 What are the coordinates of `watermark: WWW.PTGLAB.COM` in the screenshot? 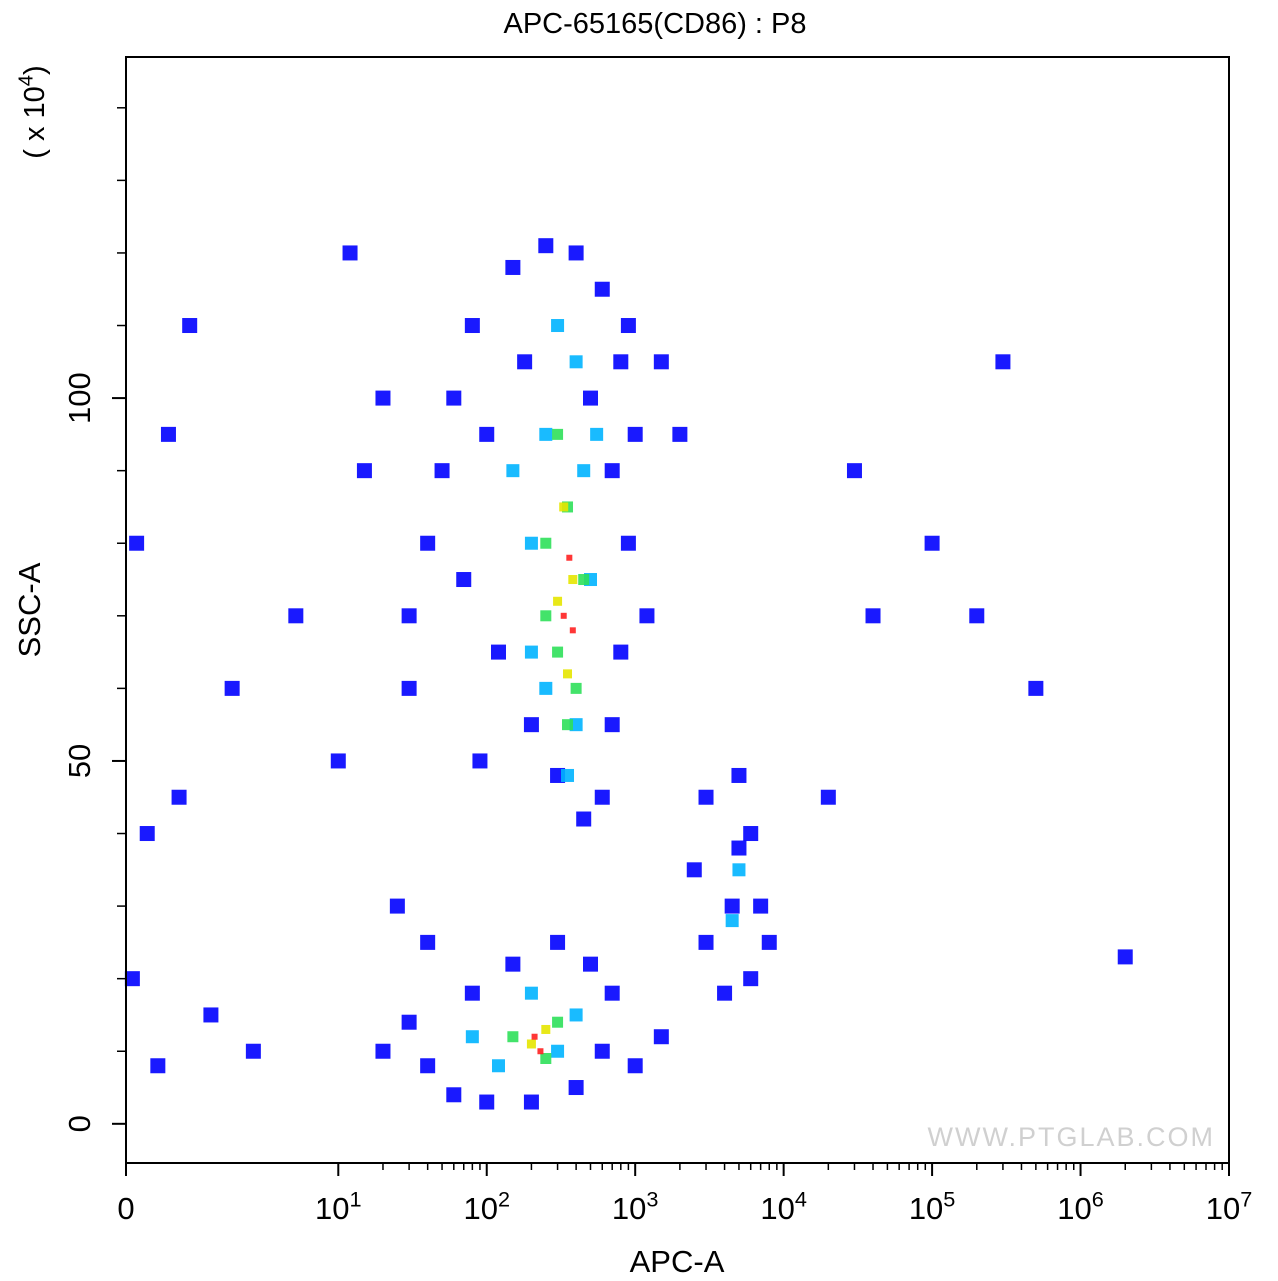 It's located at (1072, 1137).